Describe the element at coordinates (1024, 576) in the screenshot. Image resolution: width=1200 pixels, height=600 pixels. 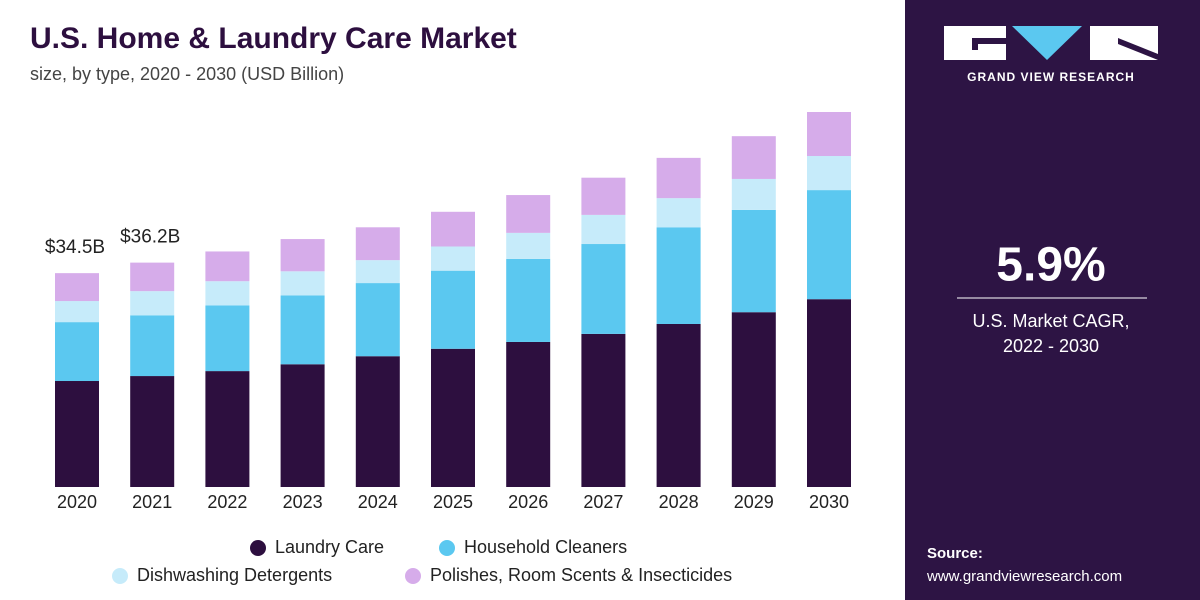
I see `source-url: www.grandviewresearch.com` at that location.